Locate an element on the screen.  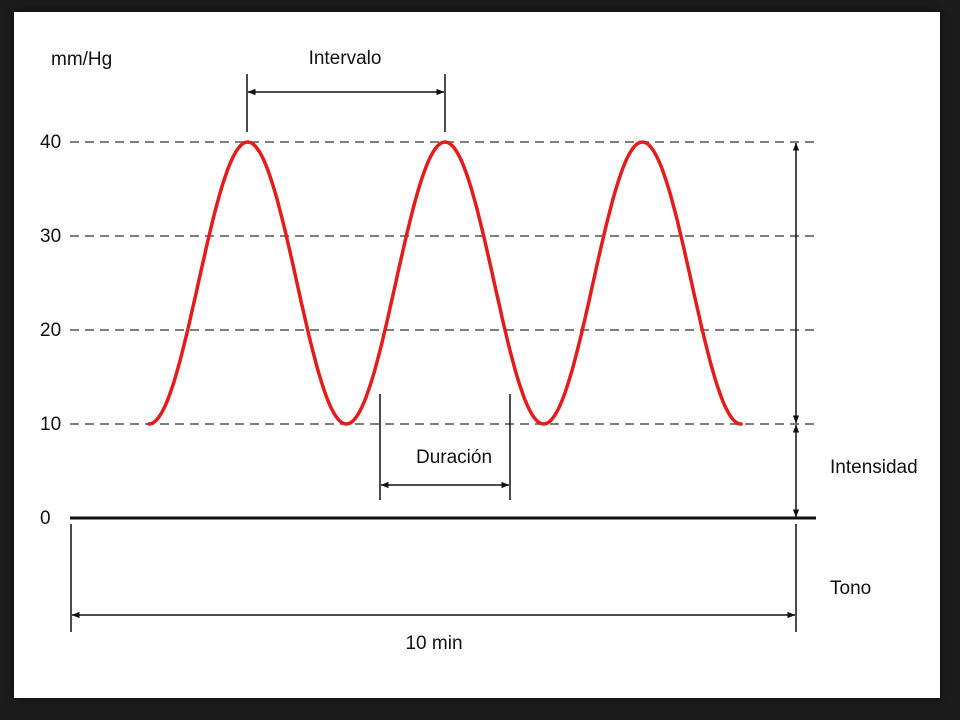
tick-label-10: 10 is located at coordinates (50, 424).